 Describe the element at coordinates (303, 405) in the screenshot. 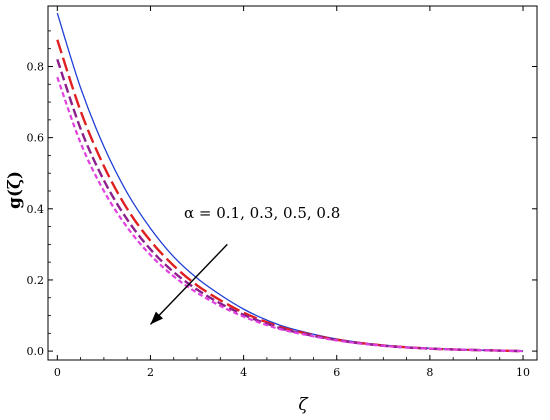

I see `x-axis-label: ζ` at that location.